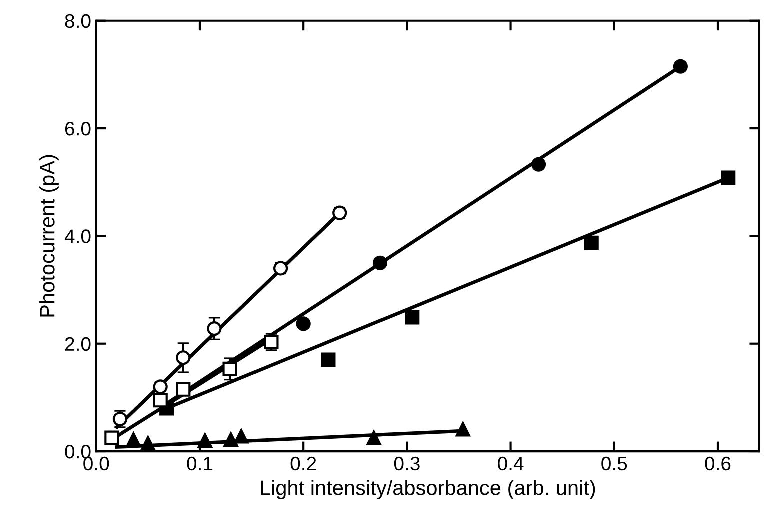 This screenshot has height=522, width=771. What do you see at coordinates (78, 129) in the screenshot?
I see `y-tick-label: 6.0` at bounding box center [78, 129].